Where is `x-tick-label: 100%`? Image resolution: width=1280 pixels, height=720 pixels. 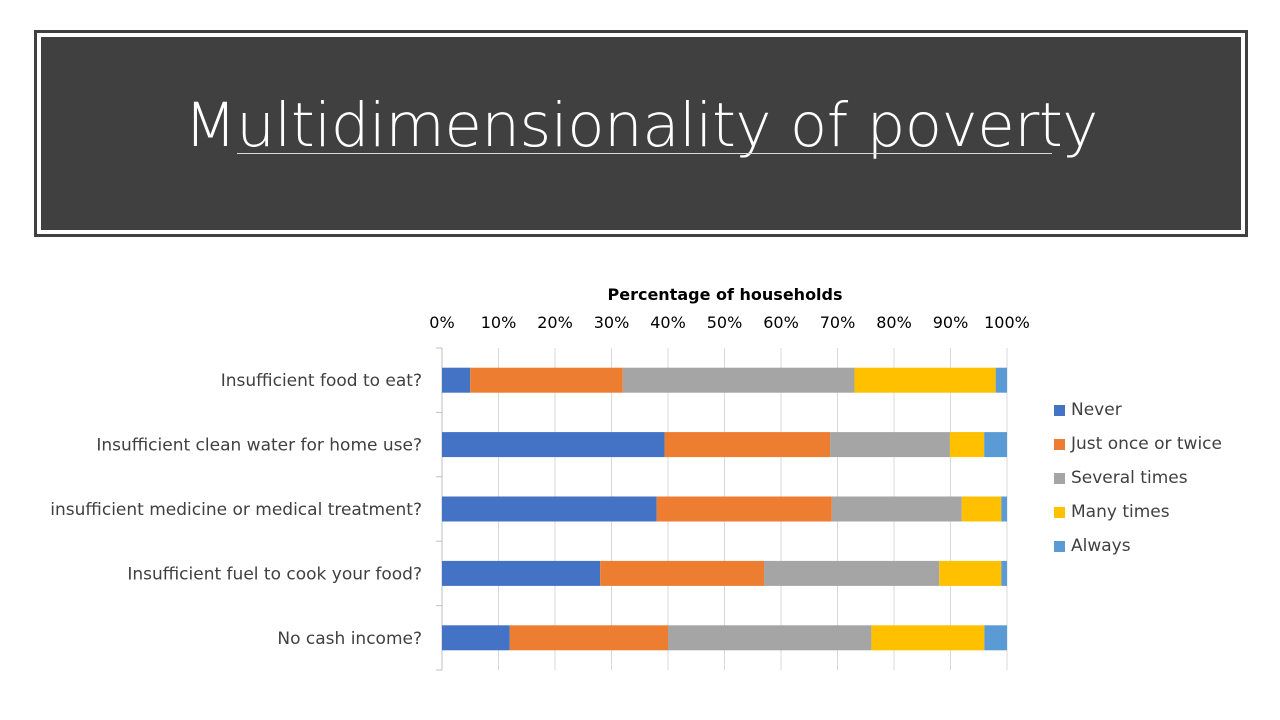
x-tick-label: 100% is located at coordinates (1007, 322).